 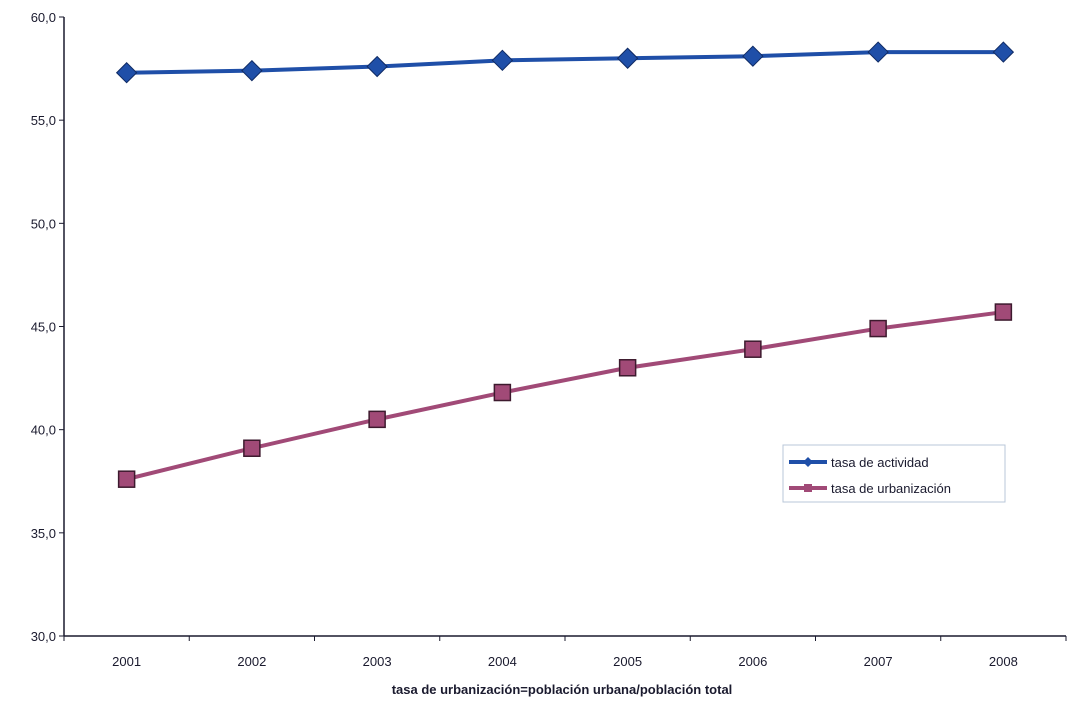 I want to click on y-tick-labels: 30,0 35,0 40,0 45,0 50,0 55,0 60,0, so click(x=43, y=327).